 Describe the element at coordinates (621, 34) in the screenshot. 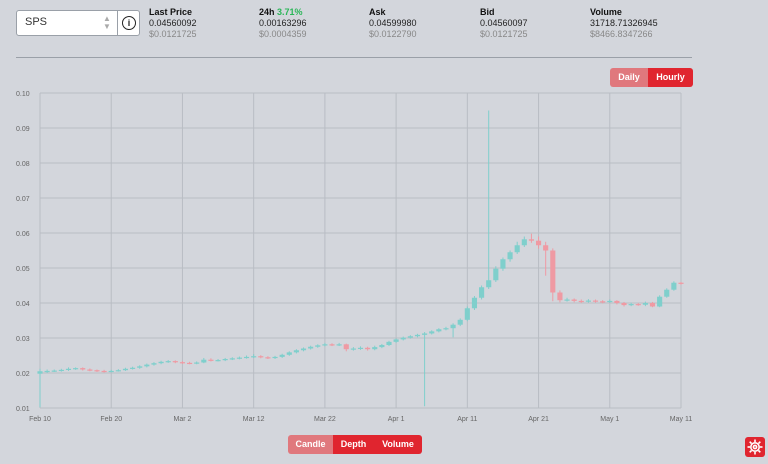

I see `volume-usd: $8466.8347266` at that location.